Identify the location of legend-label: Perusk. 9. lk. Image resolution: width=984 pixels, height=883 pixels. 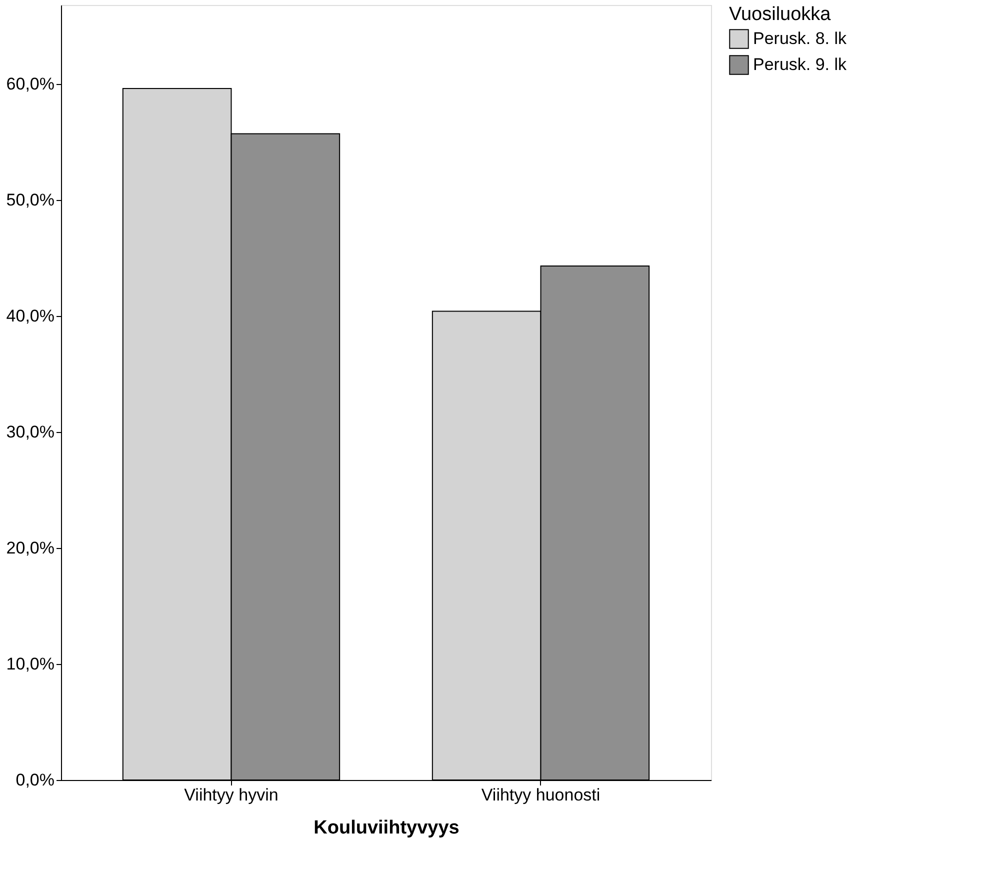
(800, 64).